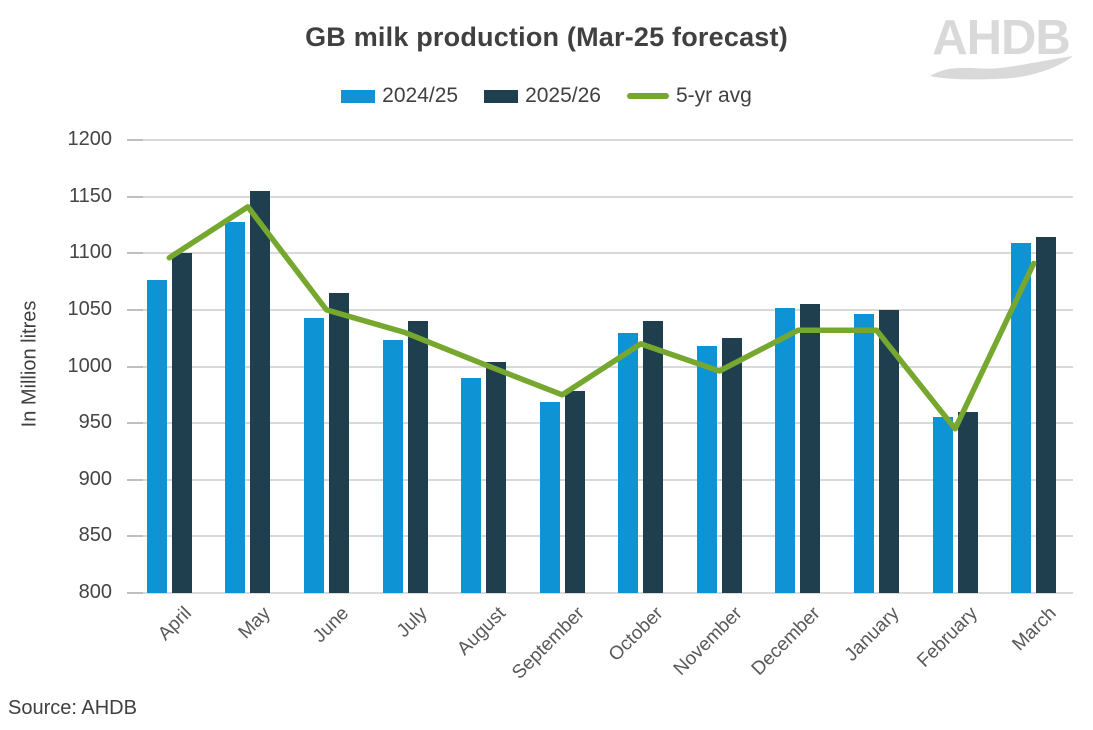 The height and width of the screenshot is (730, 1093). Describe the element at coordinates (420, 95) in the screenshot. I see `legend-label: 2024/25` at that location.